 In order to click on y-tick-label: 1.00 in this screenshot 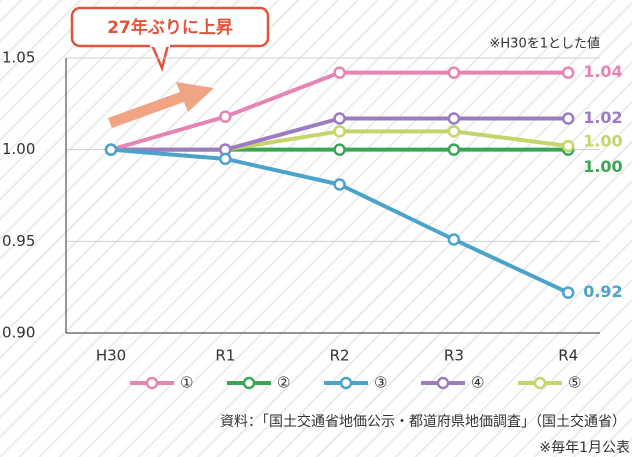, I will do `click(18, 149)`.